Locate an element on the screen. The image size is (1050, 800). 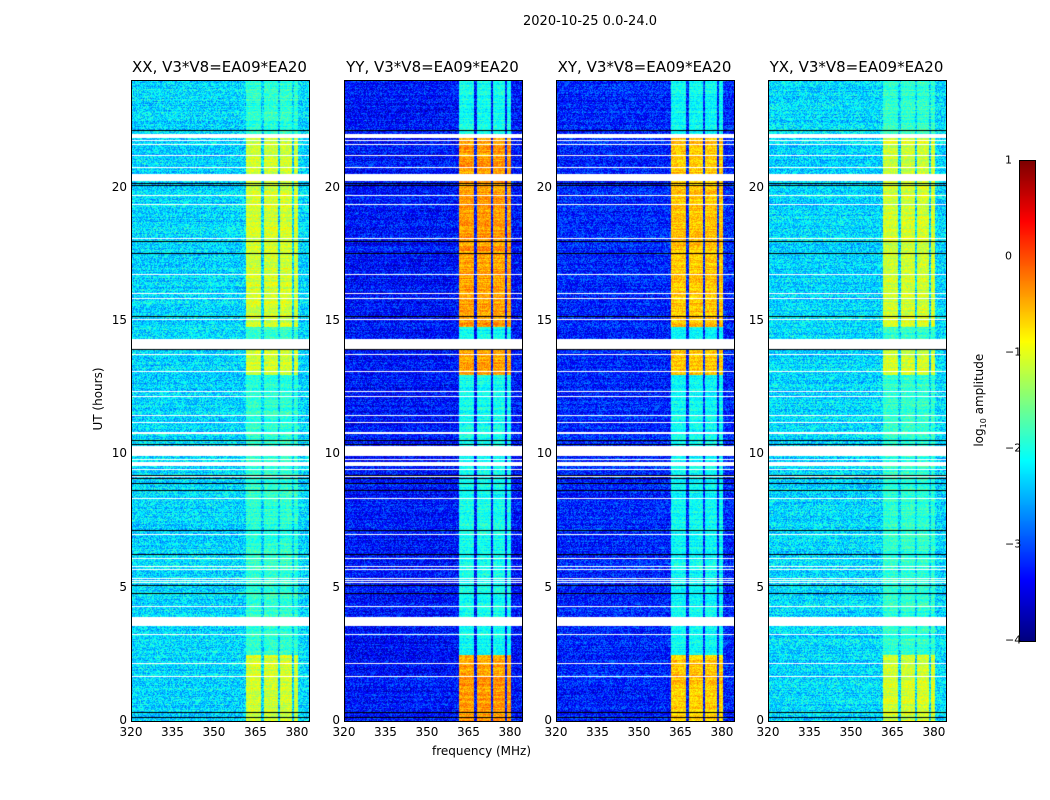
panel-title: YX, V3*V8=EA09*EA20 is located at coordinates (856, 67).